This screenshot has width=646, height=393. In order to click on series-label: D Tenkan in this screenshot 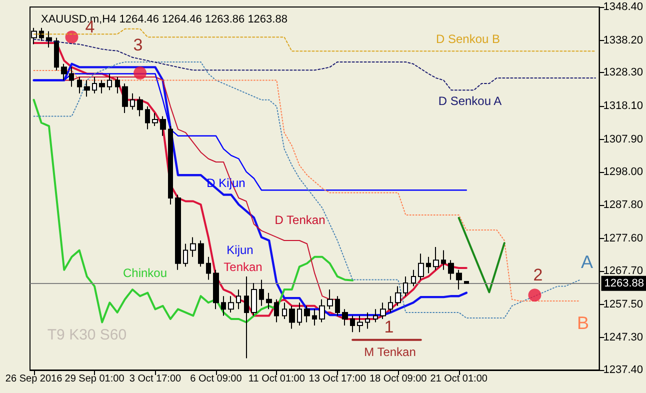, I will do `click(300, 220)`.